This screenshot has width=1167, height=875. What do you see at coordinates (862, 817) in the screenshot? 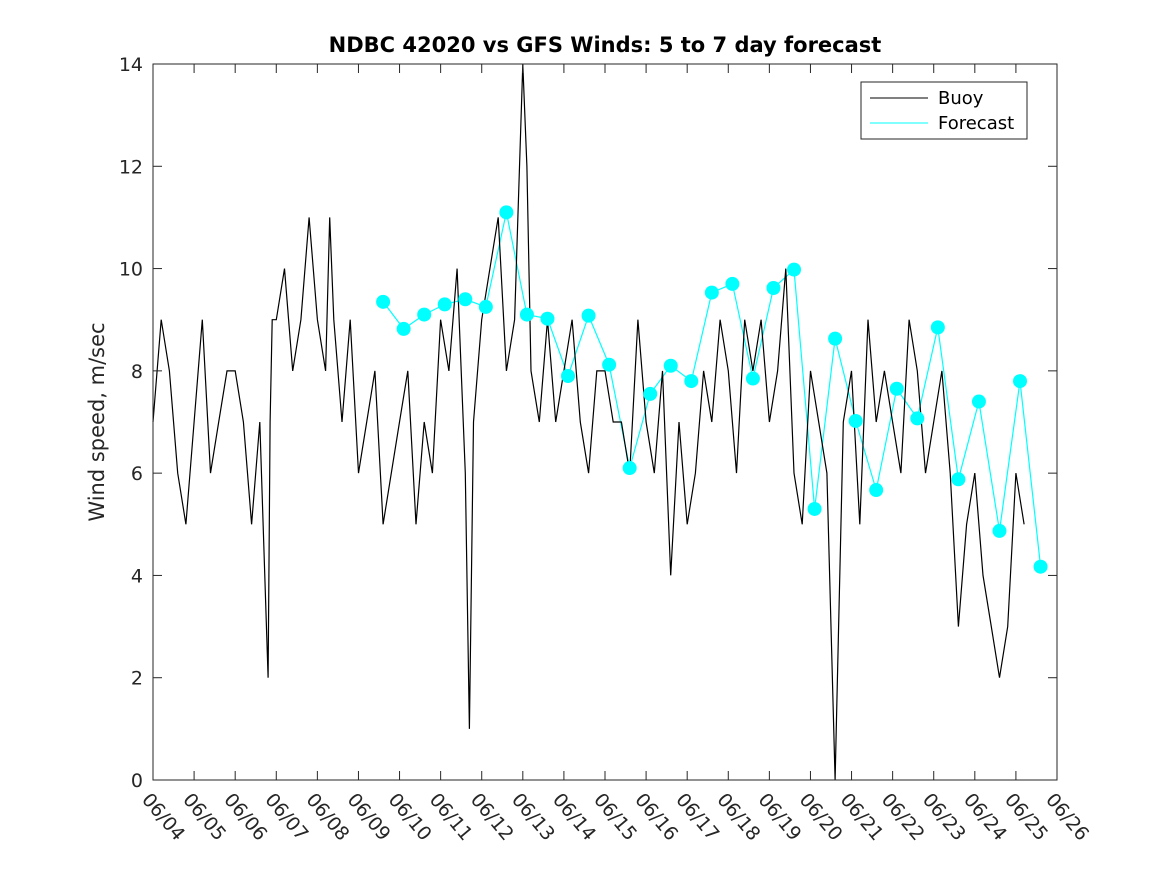
I see `x-tick-label: 06/21` at bounding box center [862, 817].